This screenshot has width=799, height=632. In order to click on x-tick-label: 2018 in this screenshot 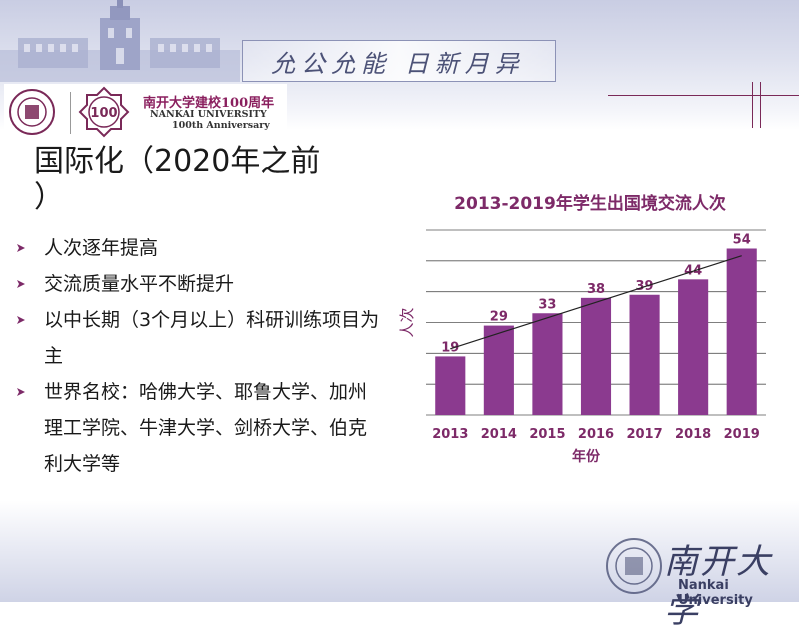, I will do `click(693, 434)`.